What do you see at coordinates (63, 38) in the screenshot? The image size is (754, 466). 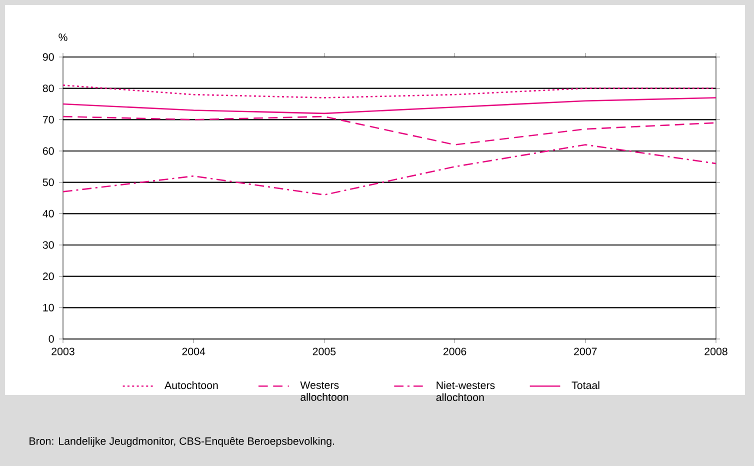 I see `y-axis-title: %` at bounding box center [63, 38].